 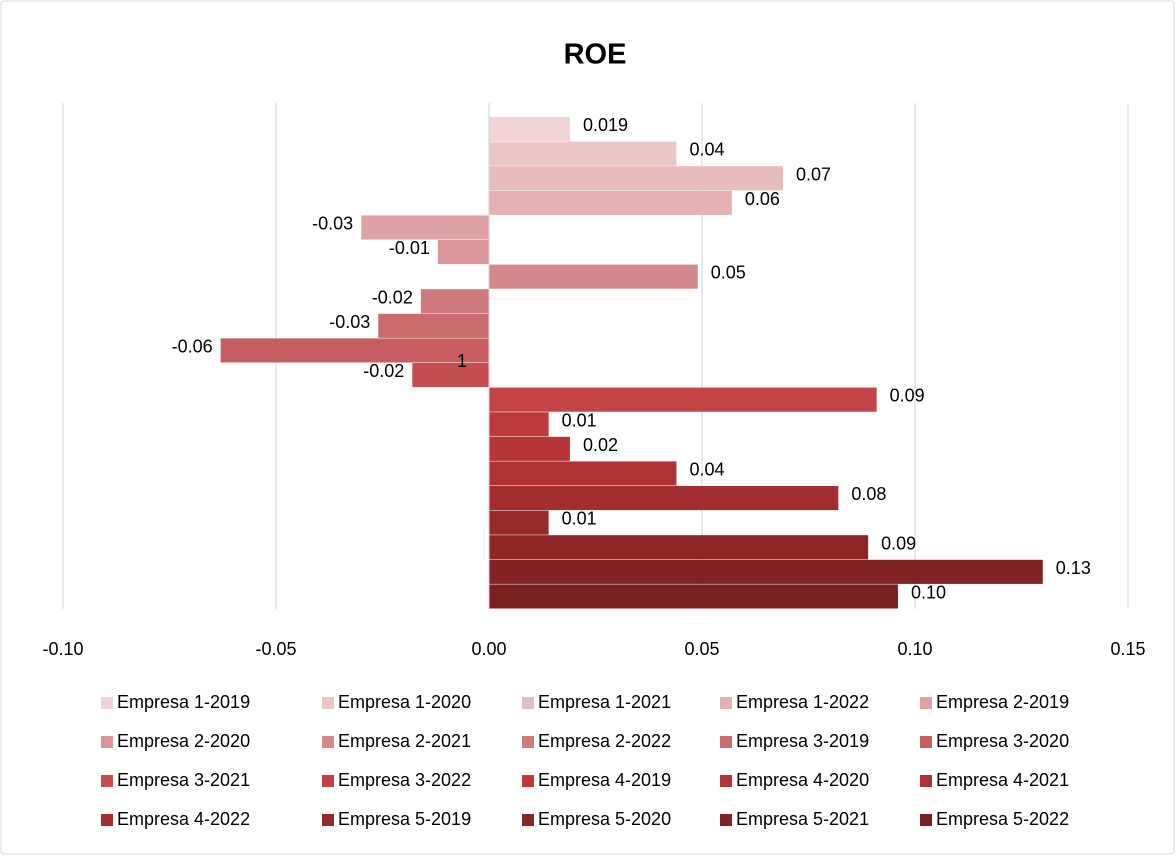 I want to click on x-tick-label: 0.00, so click(x=488, y=649).